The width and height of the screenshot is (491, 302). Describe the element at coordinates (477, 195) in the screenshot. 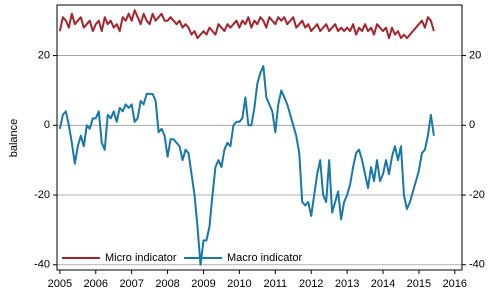

I see `y2-tick-label: -20` at that location.